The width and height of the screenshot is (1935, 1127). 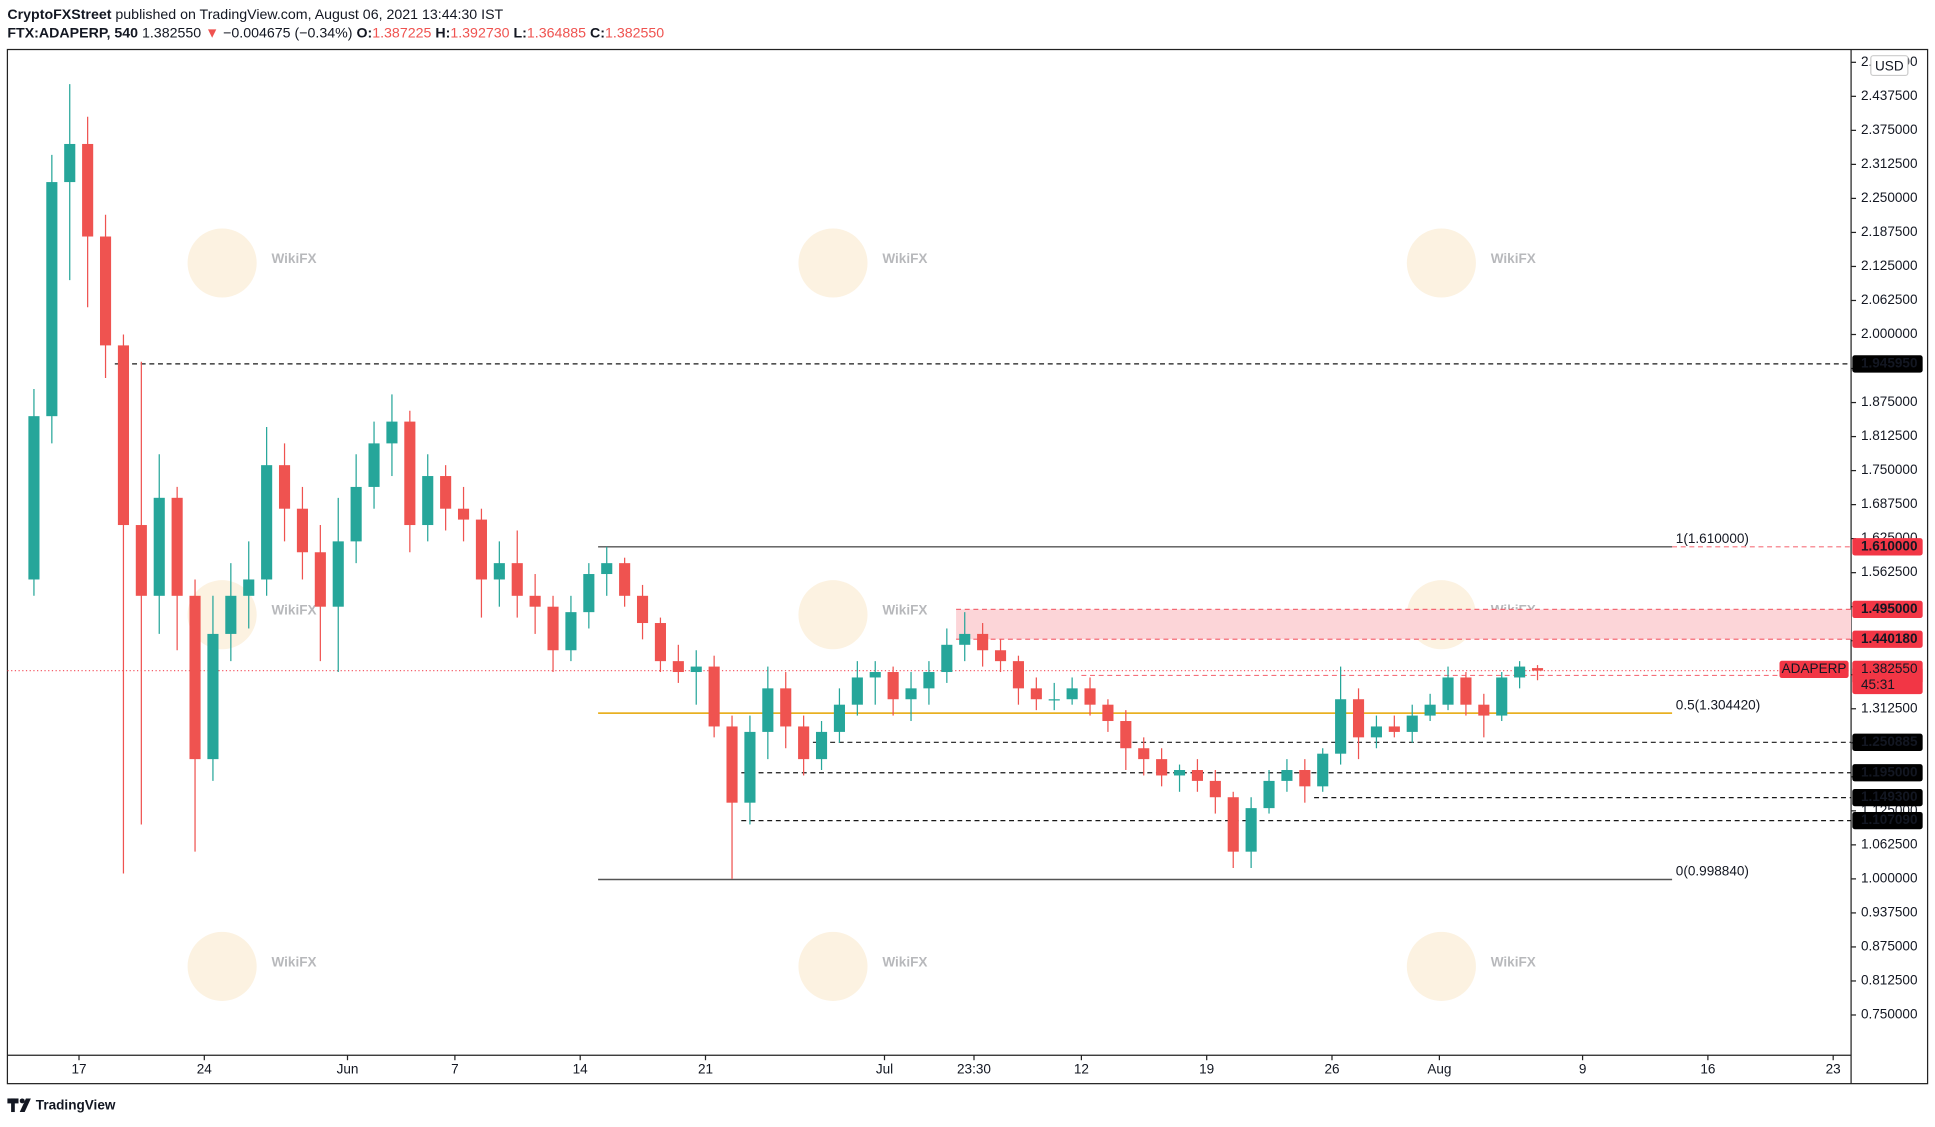 What do you see at coordinates (19, 1105) in the screenshot?
I see `tradingview-logo` at bounding box center [19, 1105].